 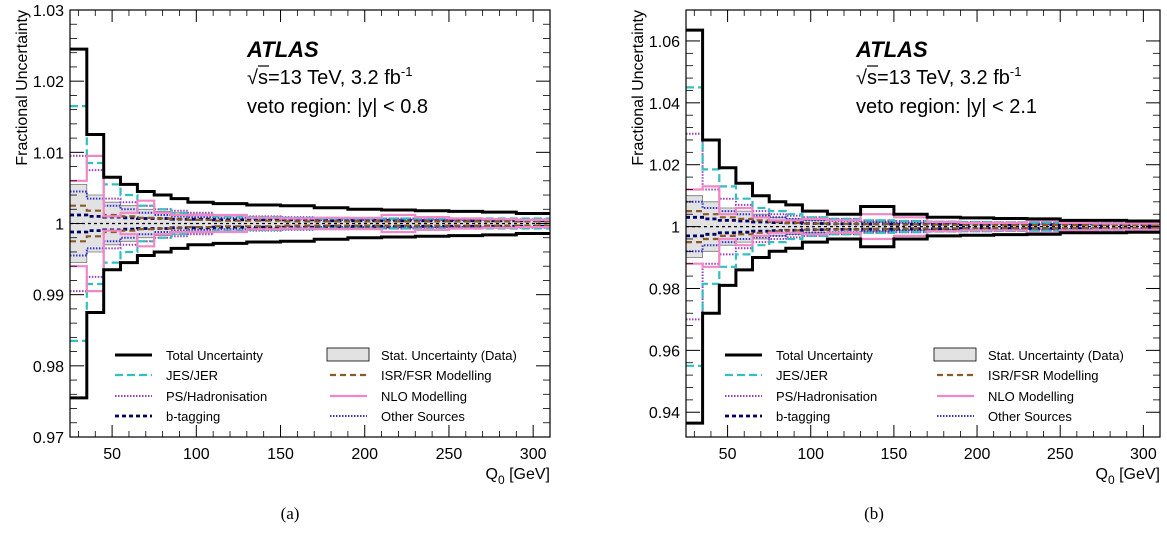 I want to click on y-tick-label-6: 1.03, so click(x=48, y=11).